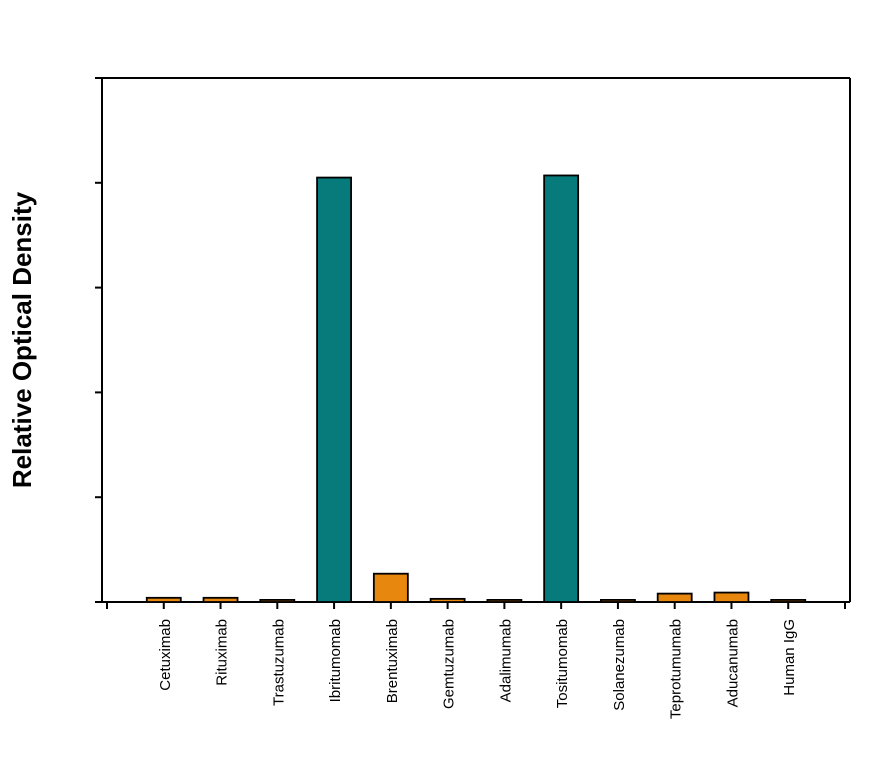  Describe the element at coordinates (22, 339) in the screenshot. I see `y-axis-label: Relative Optical Density` at that location.